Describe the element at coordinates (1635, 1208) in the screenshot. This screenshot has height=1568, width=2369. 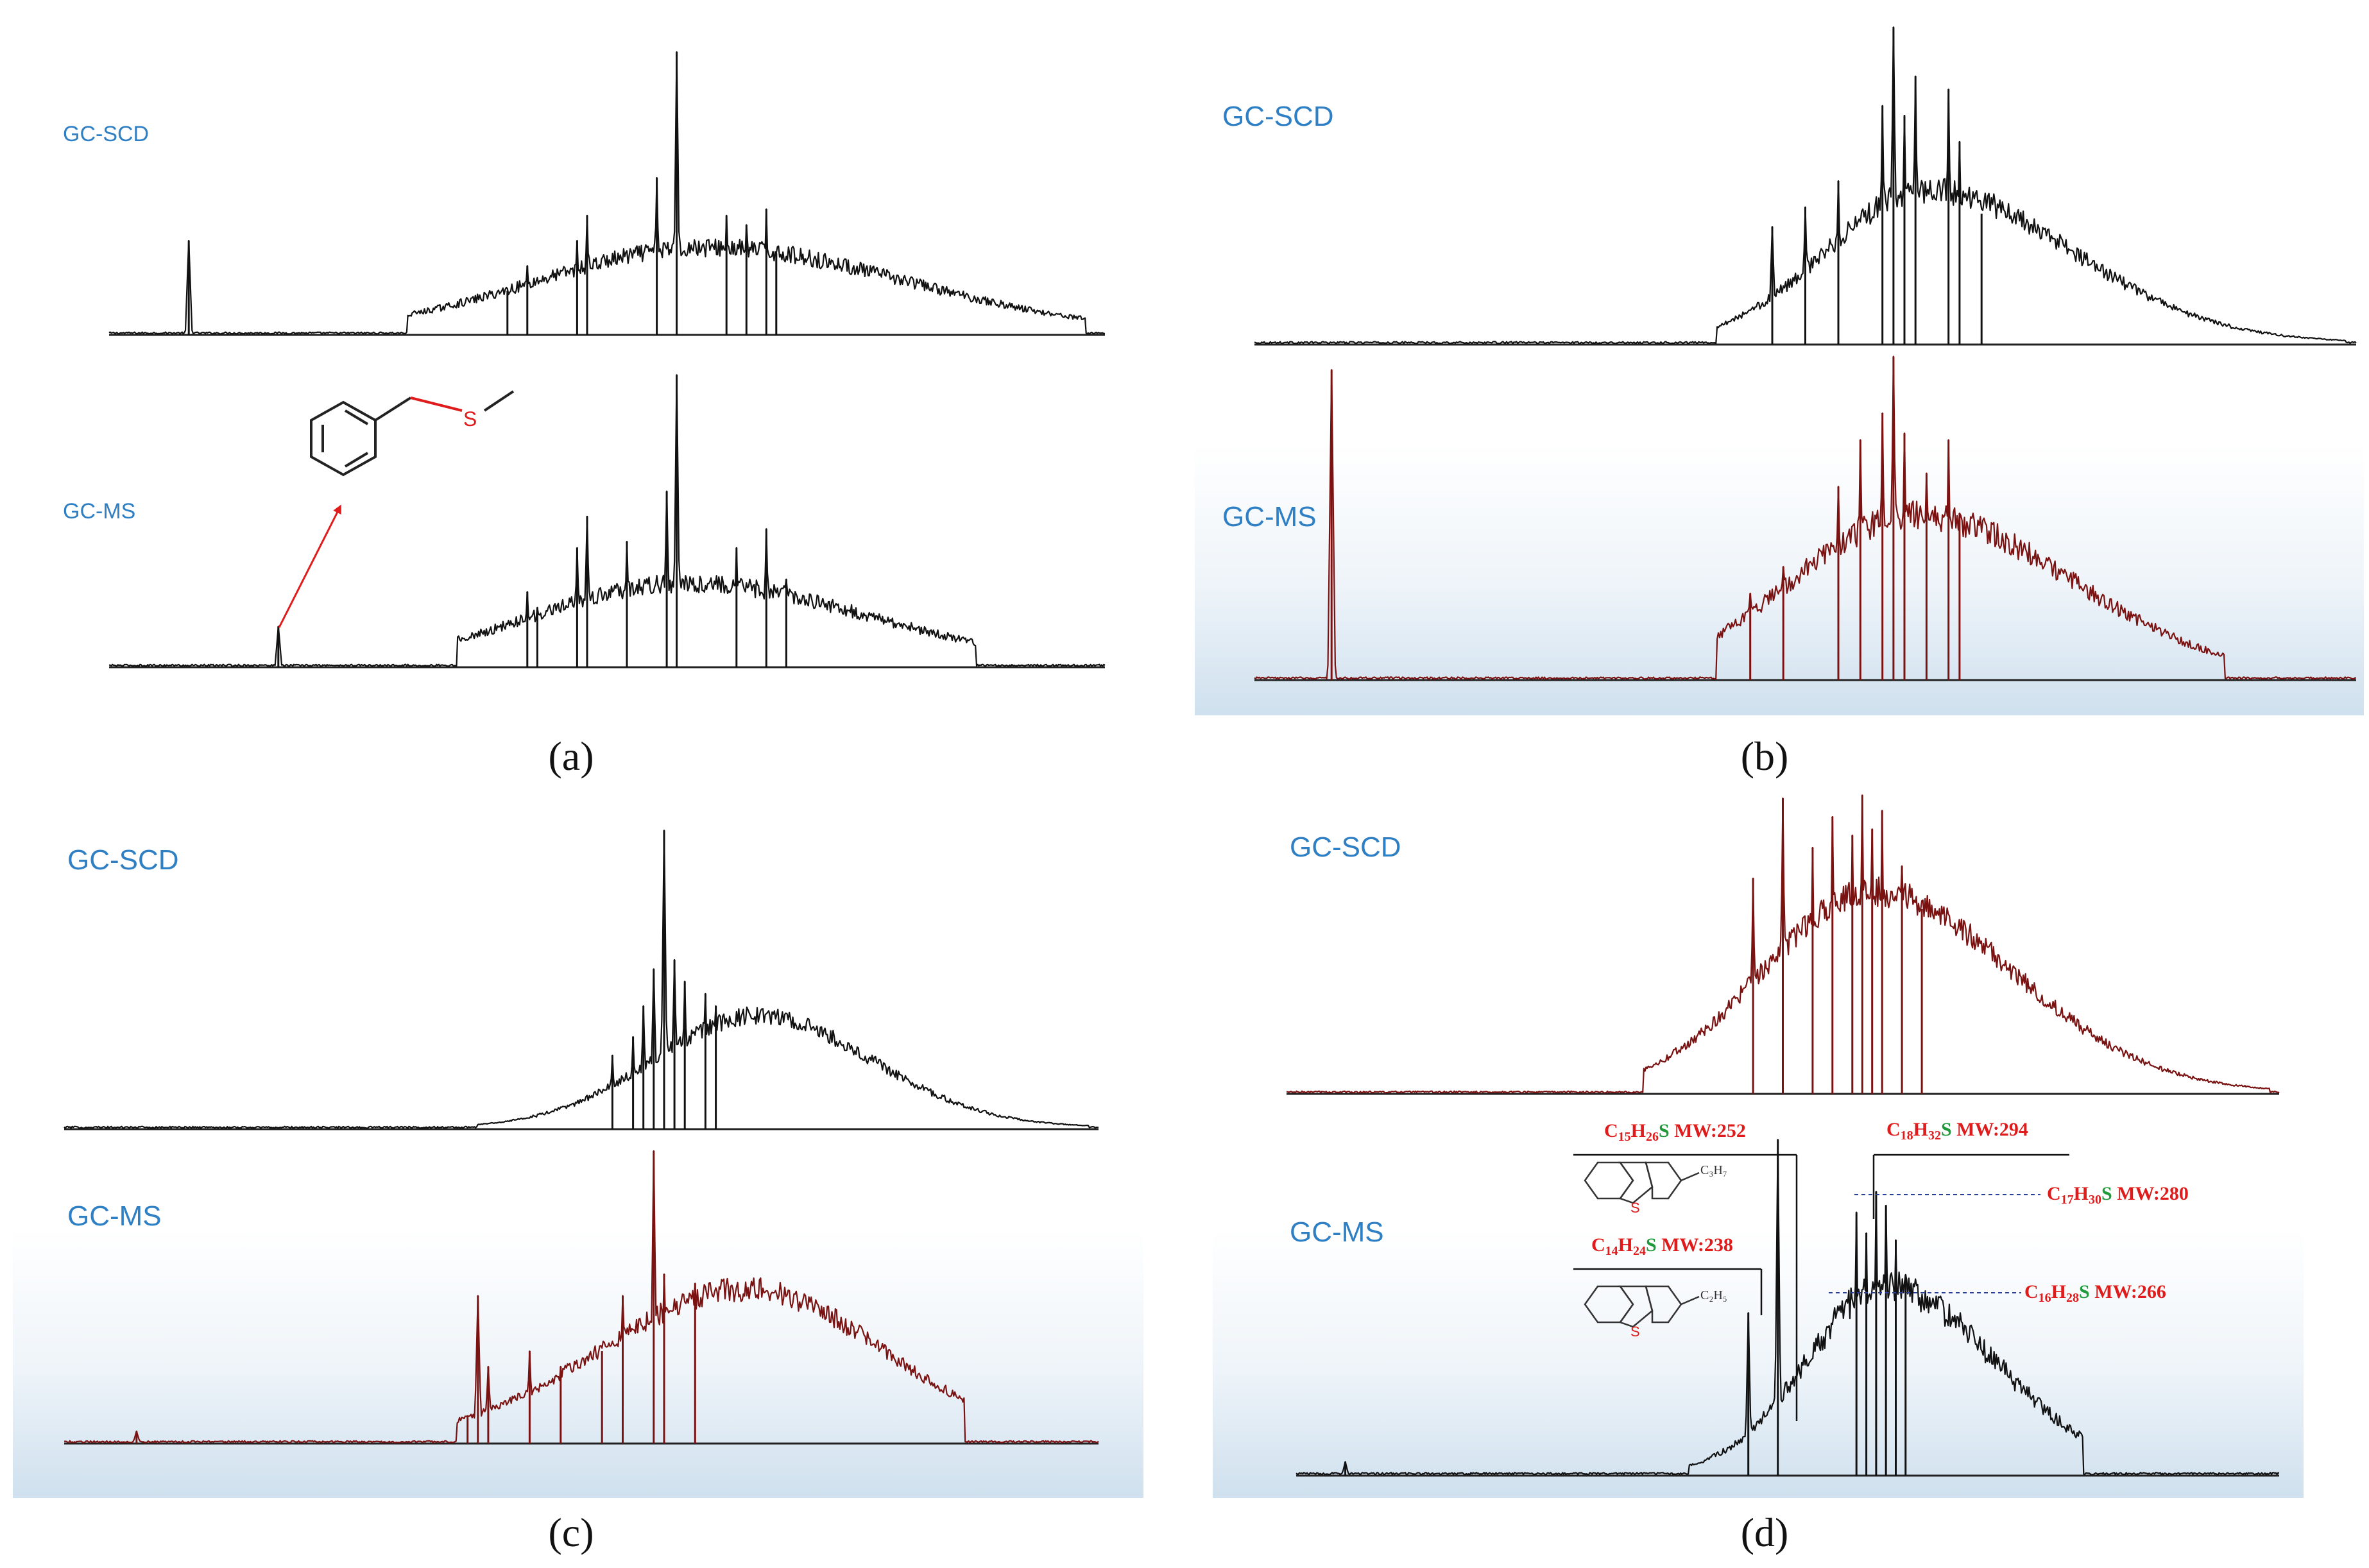
I see `structure-c15-sulfur: S` at that location.